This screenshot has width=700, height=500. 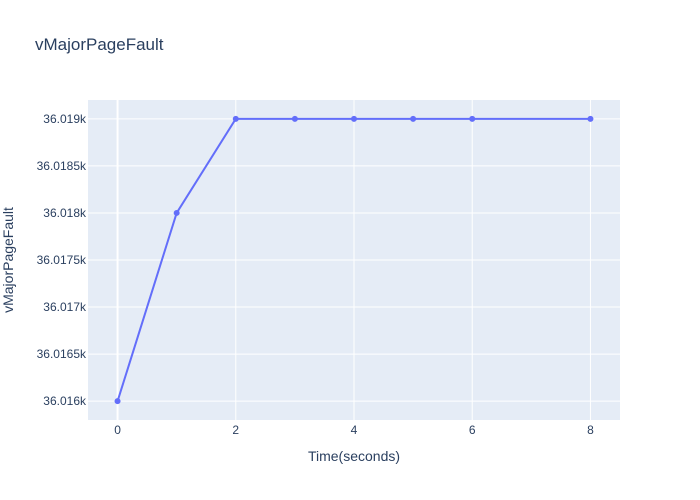 What do you see at coordinates (65, 401) in the screenshot?
I see `y-tick-label: 36.016k` at bounding box center [65, 401].